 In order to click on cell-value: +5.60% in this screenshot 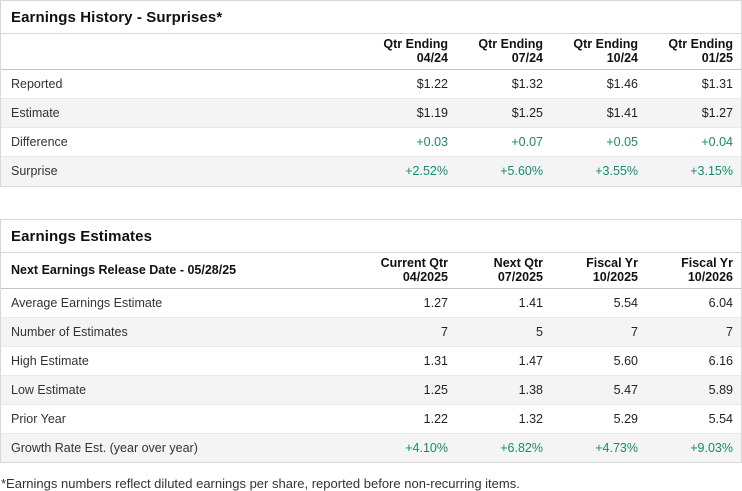, I will do `click(503, 171)`.